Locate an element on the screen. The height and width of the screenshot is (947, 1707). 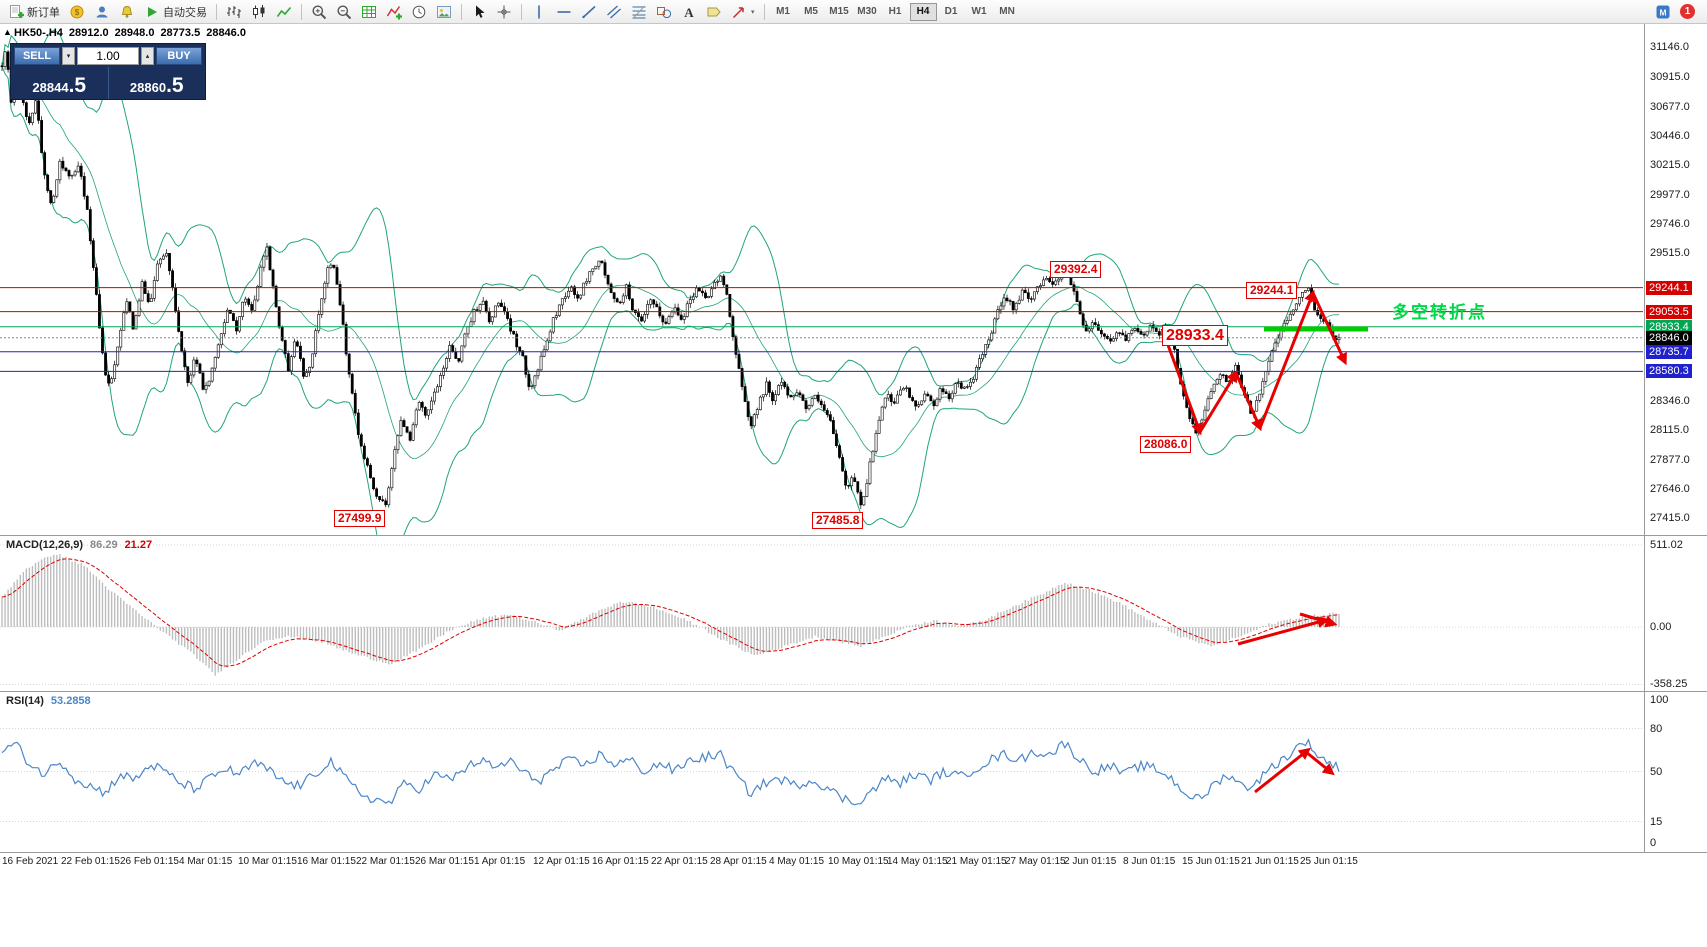
rsi-label: RSI(14) 53.2858 is located at coordinates (52, 701).